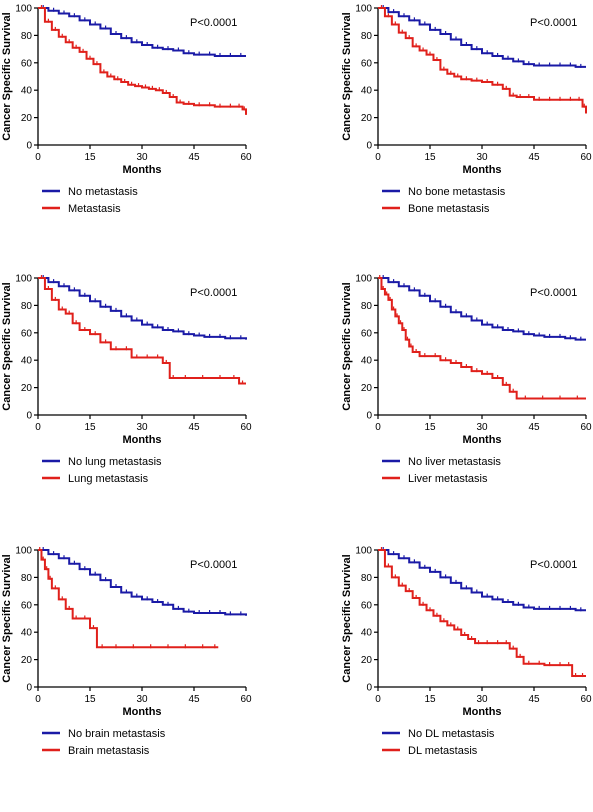 Image resolution: width=593 pixels, height=812 pixels. Describe the element at coordinates (103, 192) in the screenshot. I see `legend-label: No metastasis` at that location.